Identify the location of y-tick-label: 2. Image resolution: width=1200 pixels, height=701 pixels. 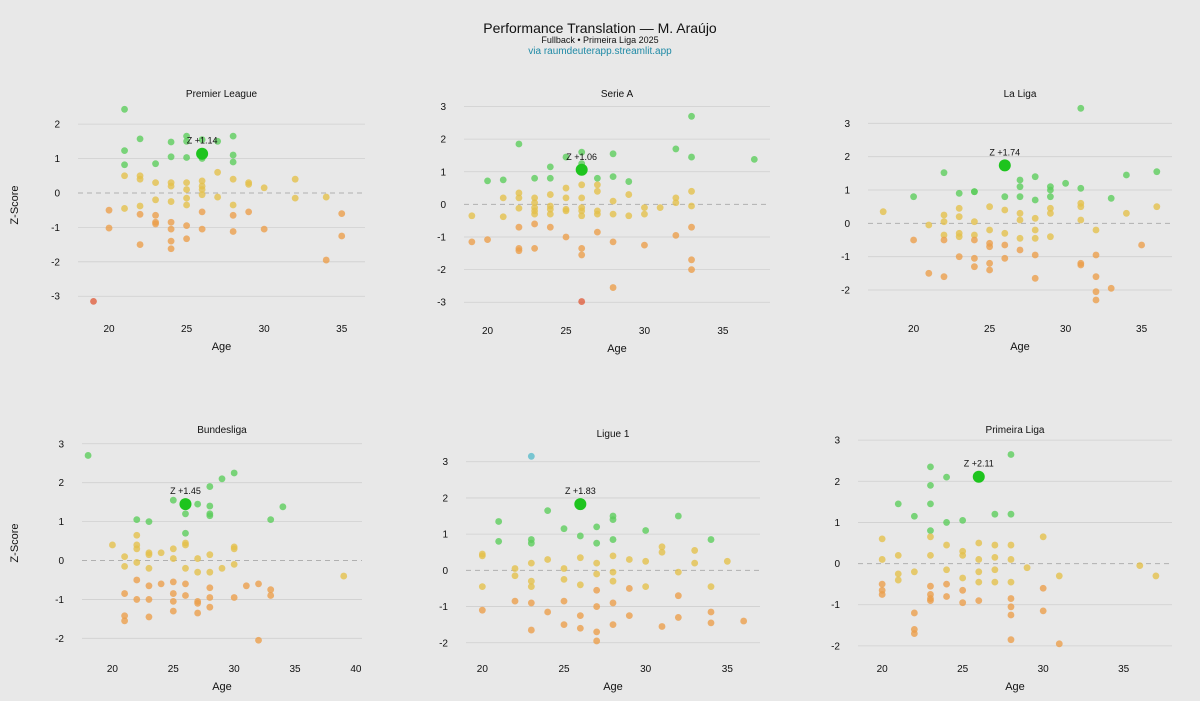
(61, 483).